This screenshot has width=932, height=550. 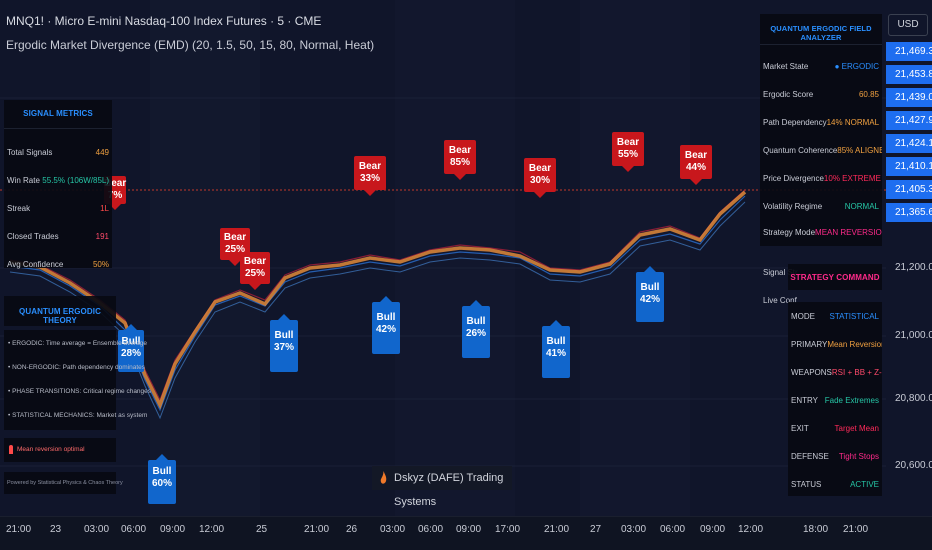 What do you see at coordinates (635, 258) in the screenshot?
I see `session-shade` at bounding box center [635, 258].